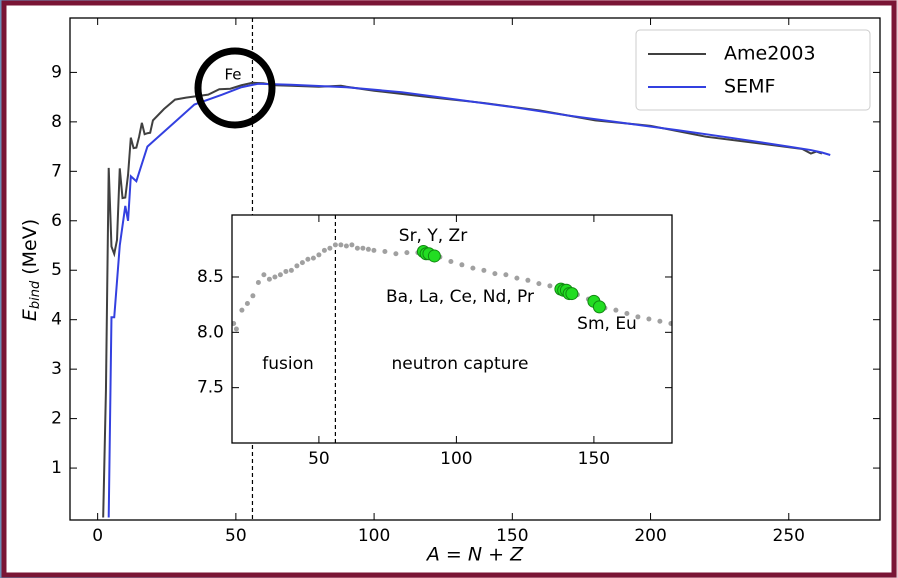  What do you see at coordinates (749, 87) in the screenshot?
I see `legend-label: SEMF` at bounding box center [749, 87].